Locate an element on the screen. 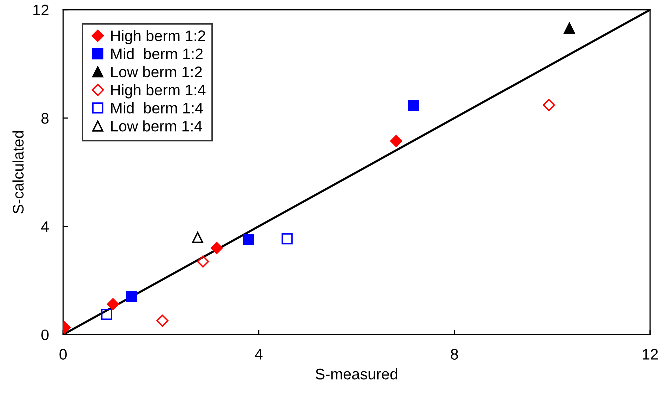 The width and height of the screenshot is (667, 401). legend-label: Low berm 1:2 is located at coordinates (156, 72).